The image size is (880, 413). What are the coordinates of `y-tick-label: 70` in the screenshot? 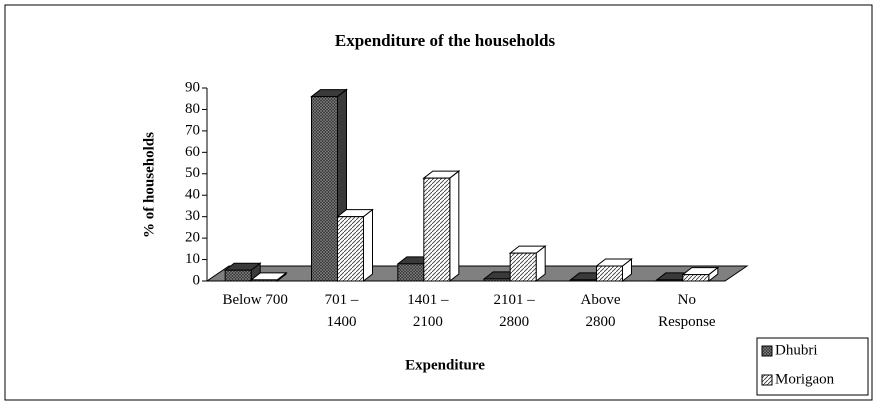 It's located at (192, 130).